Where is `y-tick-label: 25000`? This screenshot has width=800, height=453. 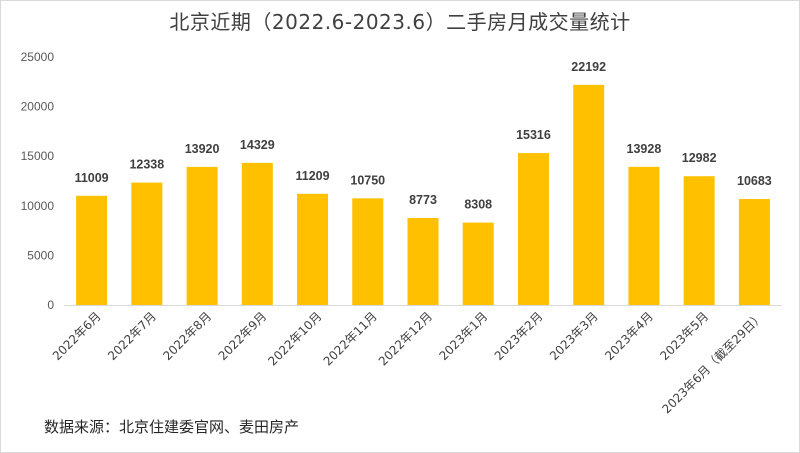
y-tick-label: 25000 is located at coordinates (38, 57).